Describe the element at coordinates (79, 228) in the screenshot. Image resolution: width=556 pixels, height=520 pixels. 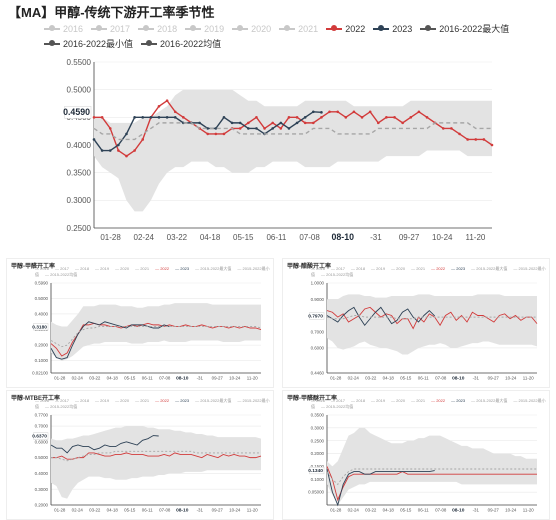
I see `y-tick-label: 0.2500` at that location.